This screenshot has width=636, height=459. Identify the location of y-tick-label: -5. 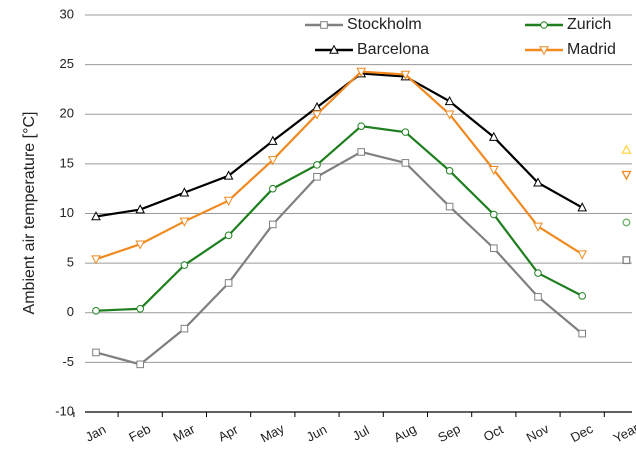
(68, 361).